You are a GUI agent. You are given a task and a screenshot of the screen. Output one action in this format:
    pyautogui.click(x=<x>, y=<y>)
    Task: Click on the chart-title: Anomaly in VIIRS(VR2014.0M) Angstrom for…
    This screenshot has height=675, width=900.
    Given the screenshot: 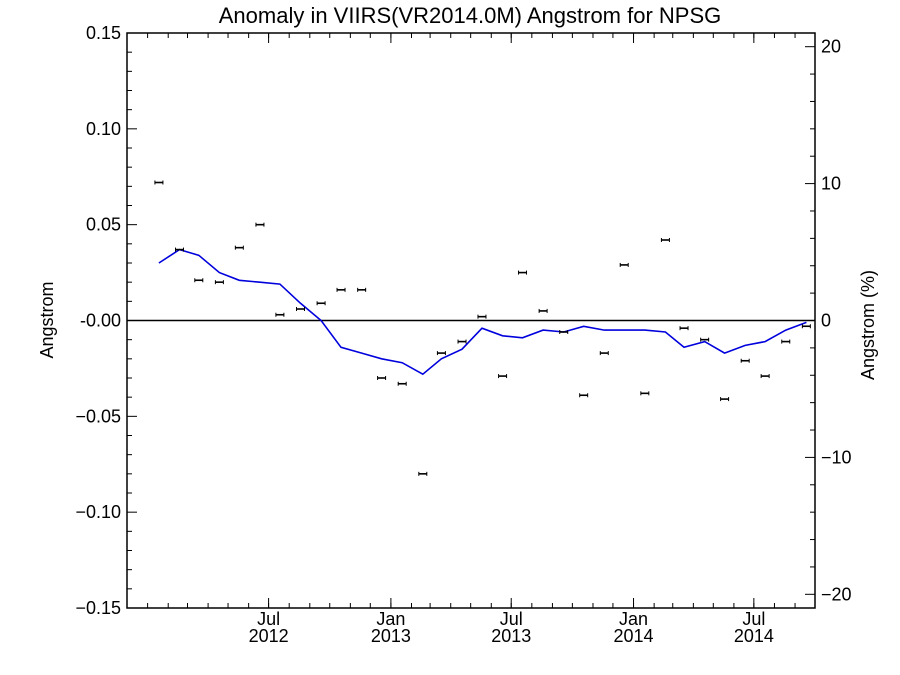 What is the action you would take?
    pyautogui.click(x=470, y=15)
    